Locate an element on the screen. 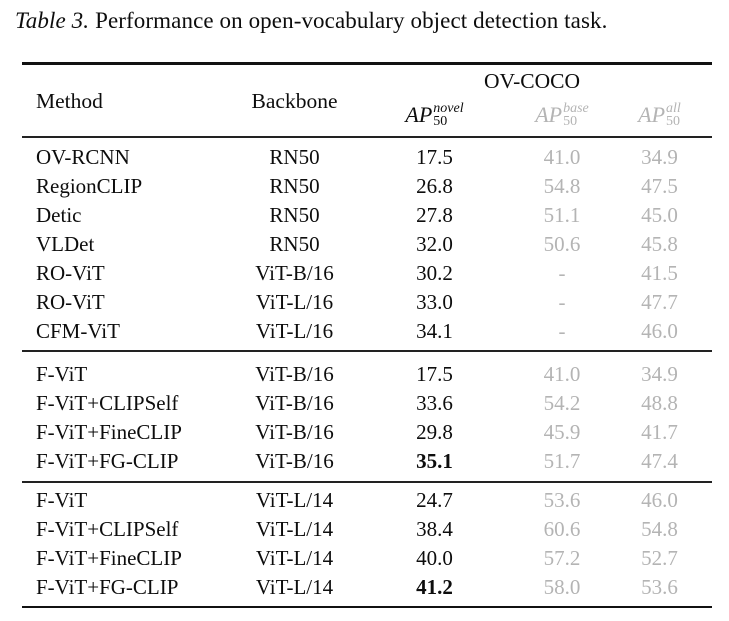 The image size is (729, 621). math-ap50-base: AP base 50 is located at coordinates (562, 114).